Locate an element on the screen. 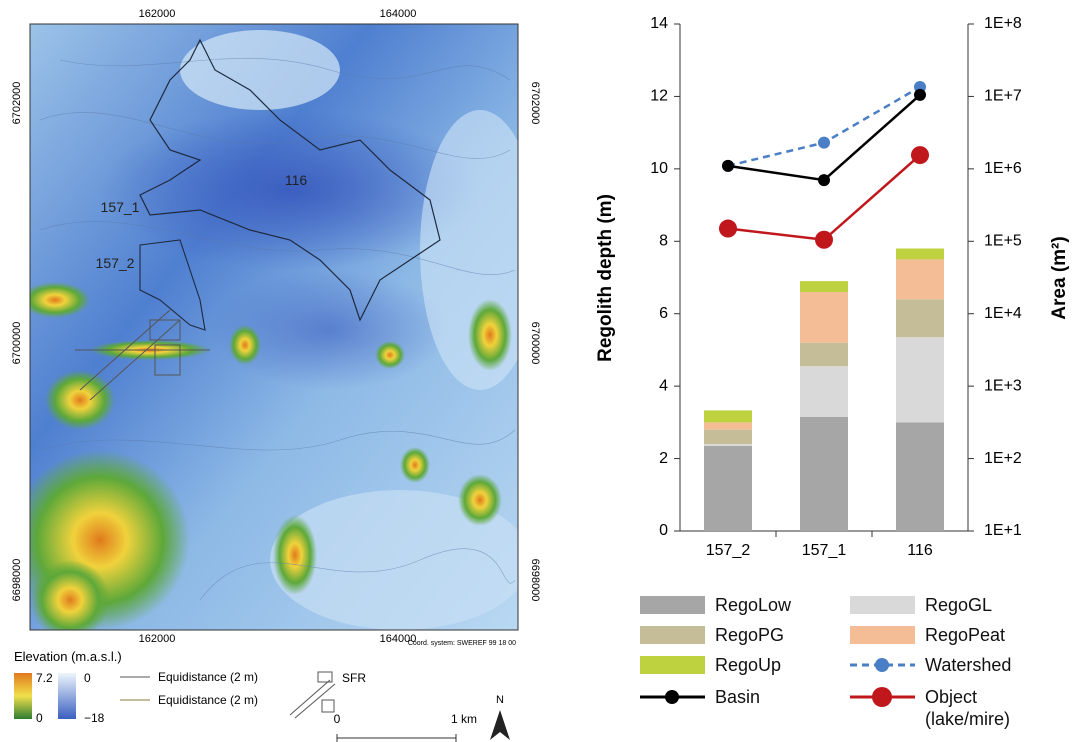 The height and width of the screenshot is (742, 1078). legend-label: Watershed is located at coordinates (968, 665).